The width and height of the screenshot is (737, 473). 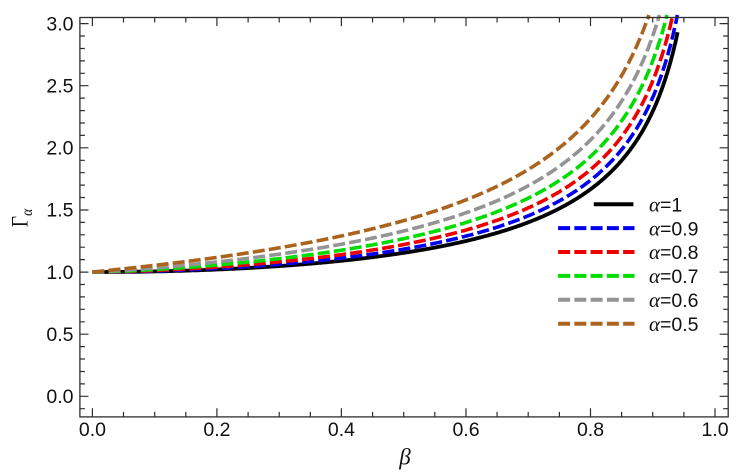 I want to click on svg-text: α=0.9, so click(x=674, y=228).